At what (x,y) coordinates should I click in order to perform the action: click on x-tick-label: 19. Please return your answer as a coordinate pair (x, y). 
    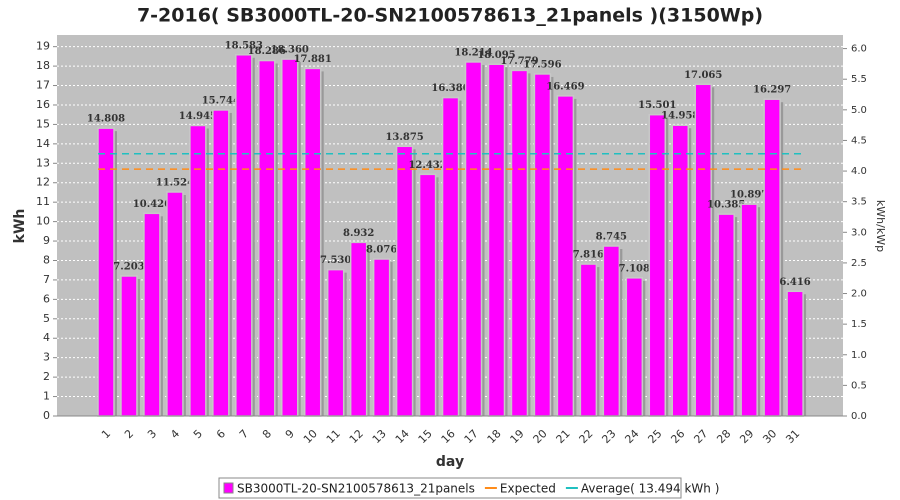
    Looking at the image, I should click on (517, 436).